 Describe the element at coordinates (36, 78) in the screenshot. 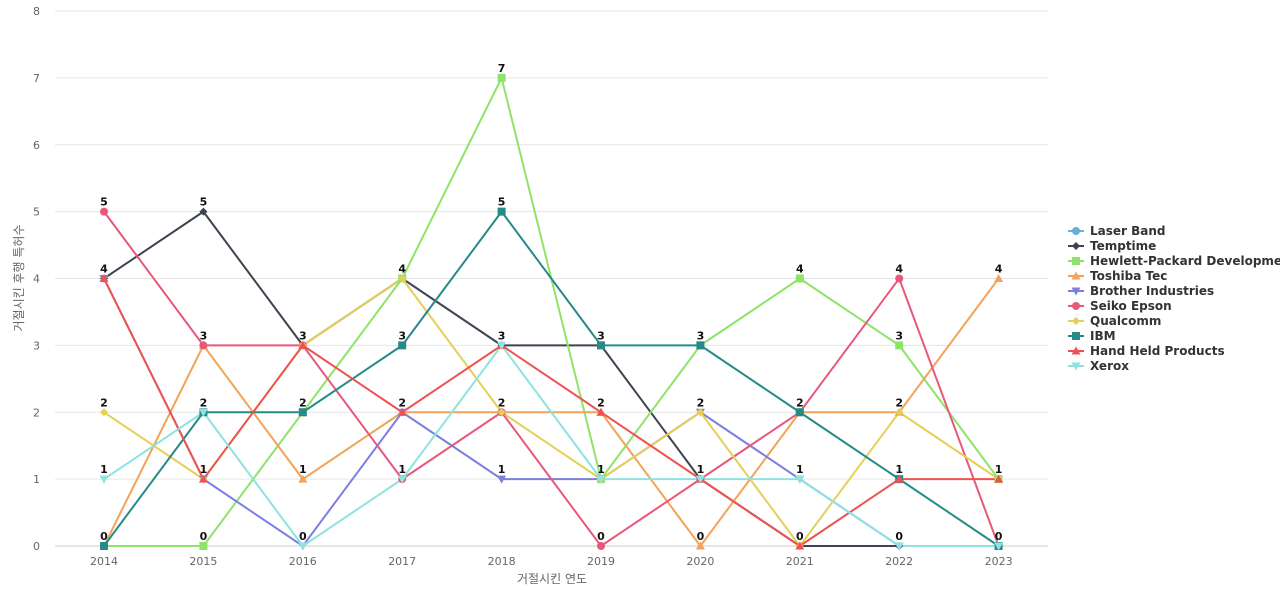

I see `y-tick-label: 7` at that location.